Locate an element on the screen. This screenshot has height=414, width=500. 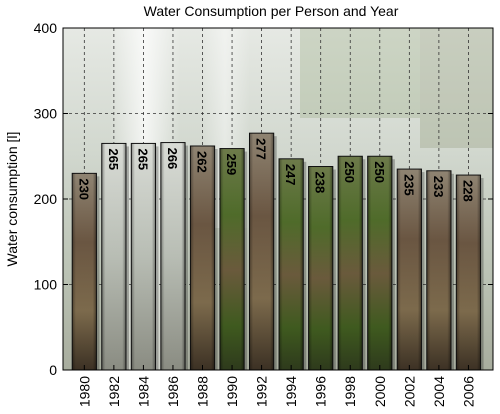
x-tick-label: 2004 is located at coordinates (439, 391).